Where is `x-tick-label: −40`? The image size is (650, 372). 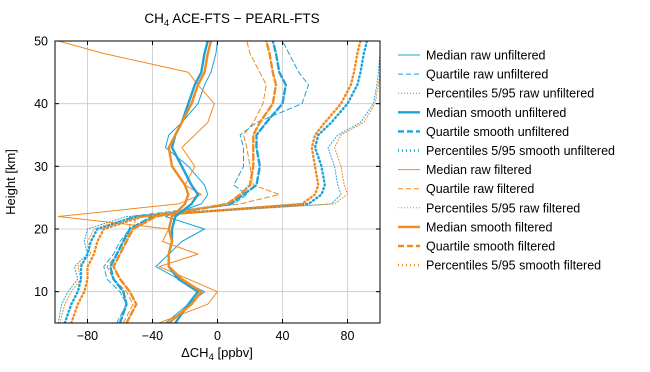
x-tick-label: −40 is located at coordinates (152, 336).